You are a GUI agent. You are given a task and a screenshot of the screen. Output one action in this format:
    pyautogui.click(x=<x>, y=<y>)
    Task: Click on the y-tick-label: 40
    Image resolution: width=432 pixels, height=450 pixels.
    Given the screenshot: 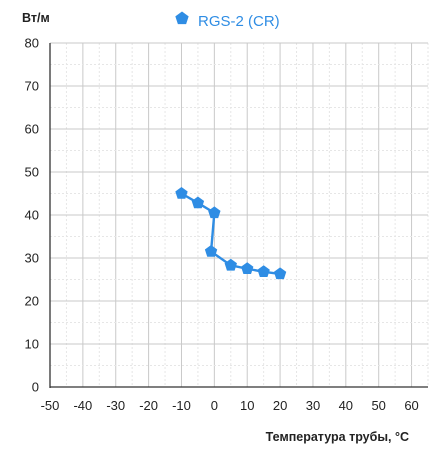 What is the action you would take?
    pyautogui.click(x=32, y=215)
    